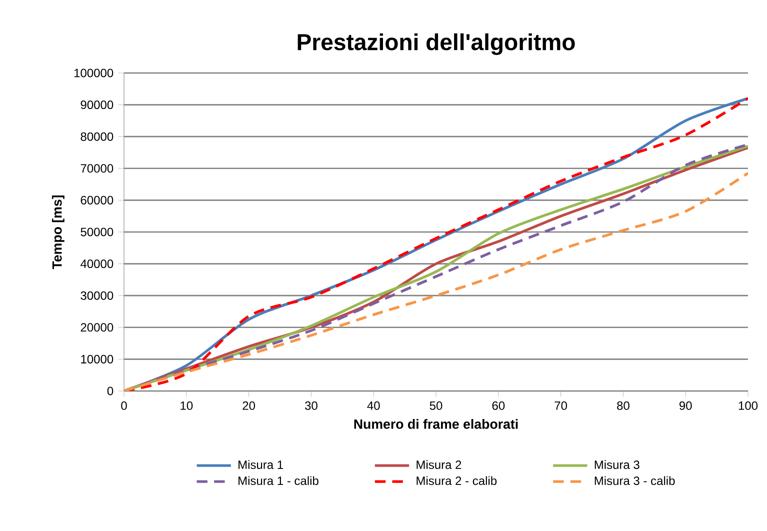 Image resolution: width=767 pixels, height=531 pixels. I want to click on x-tick-label: 70, so click(561, 405).